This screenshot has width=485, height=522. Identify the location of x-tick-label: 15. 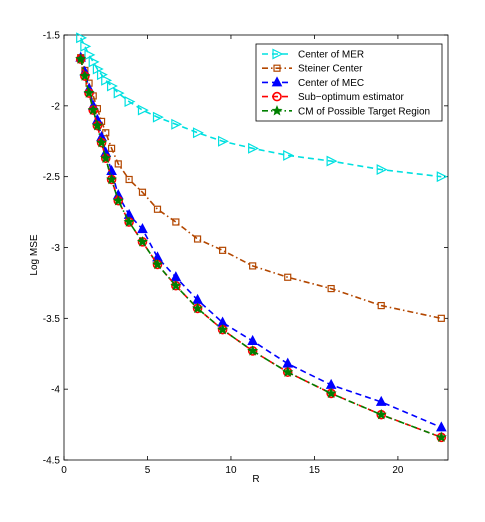
(315, 470).